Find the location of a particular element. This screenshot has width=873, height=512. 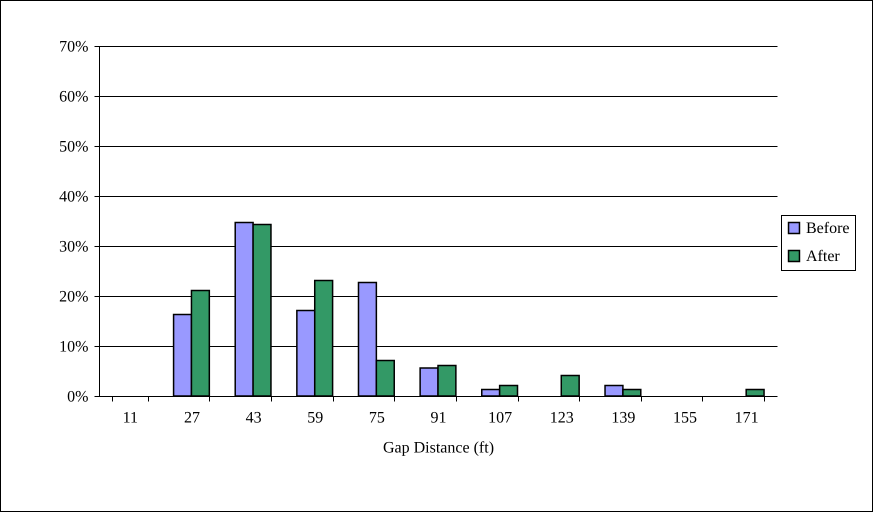

x-tick-label: 107 is located at coordinates (500, 418).